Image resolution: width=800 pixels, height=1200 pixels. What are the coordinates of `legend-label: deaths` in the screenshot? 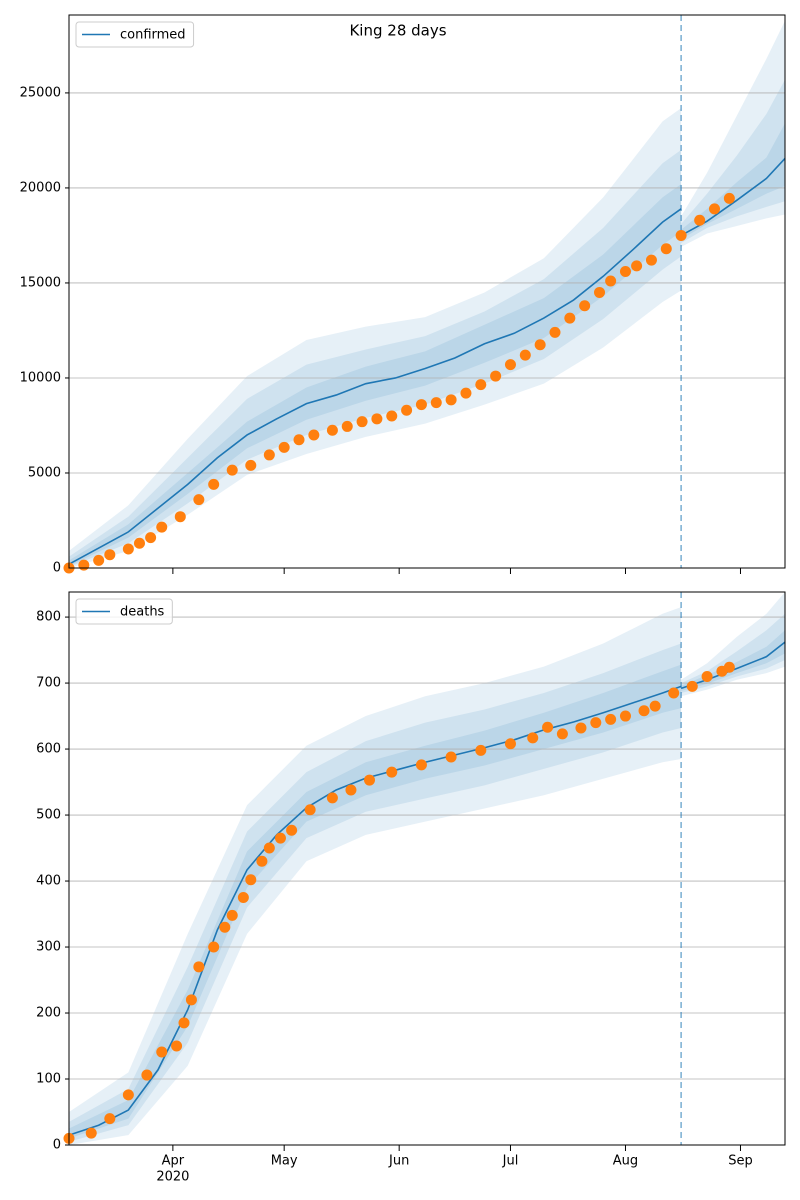 It's located at (142, 612).